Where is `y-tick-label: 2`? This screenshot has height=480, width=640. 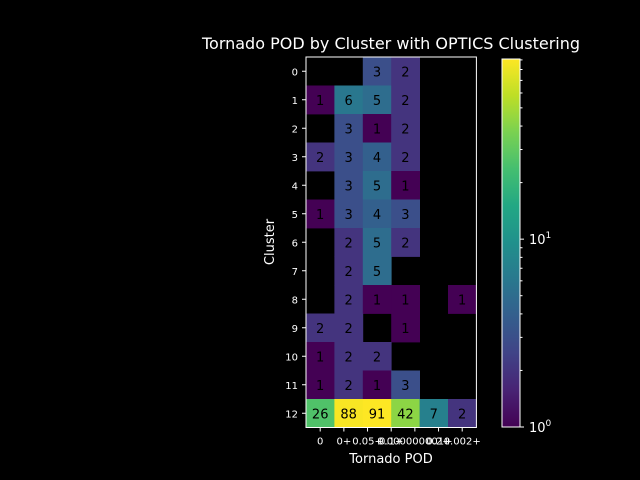
y-tick-label: 2 is located at coordinates (295, 129).